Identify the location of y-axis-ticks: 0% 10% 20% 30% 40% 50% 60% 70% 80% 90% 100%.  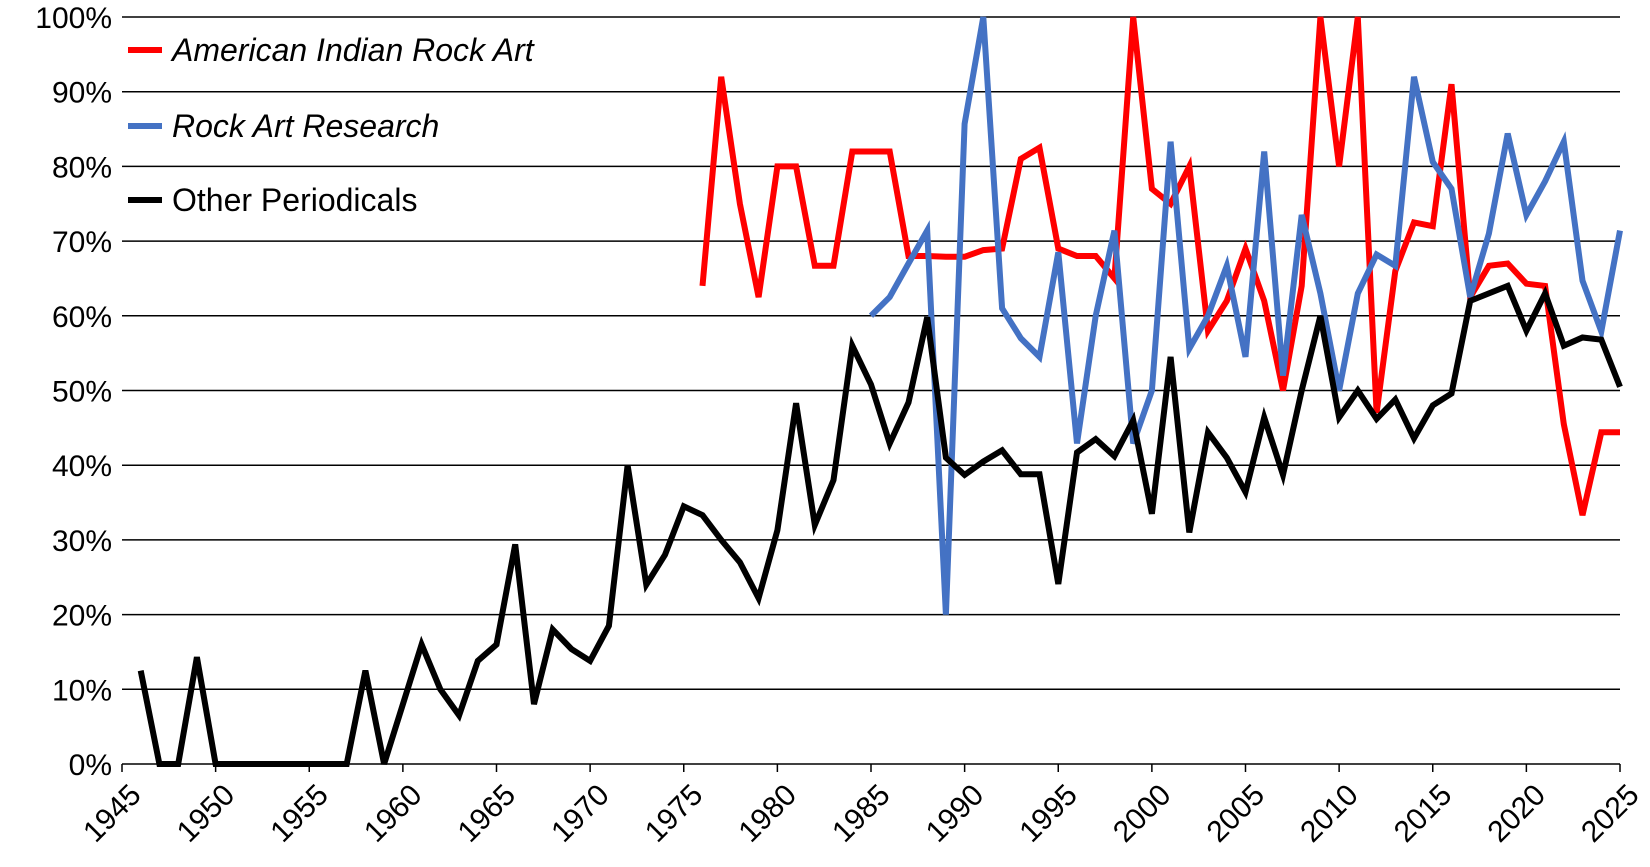
(73, 392).